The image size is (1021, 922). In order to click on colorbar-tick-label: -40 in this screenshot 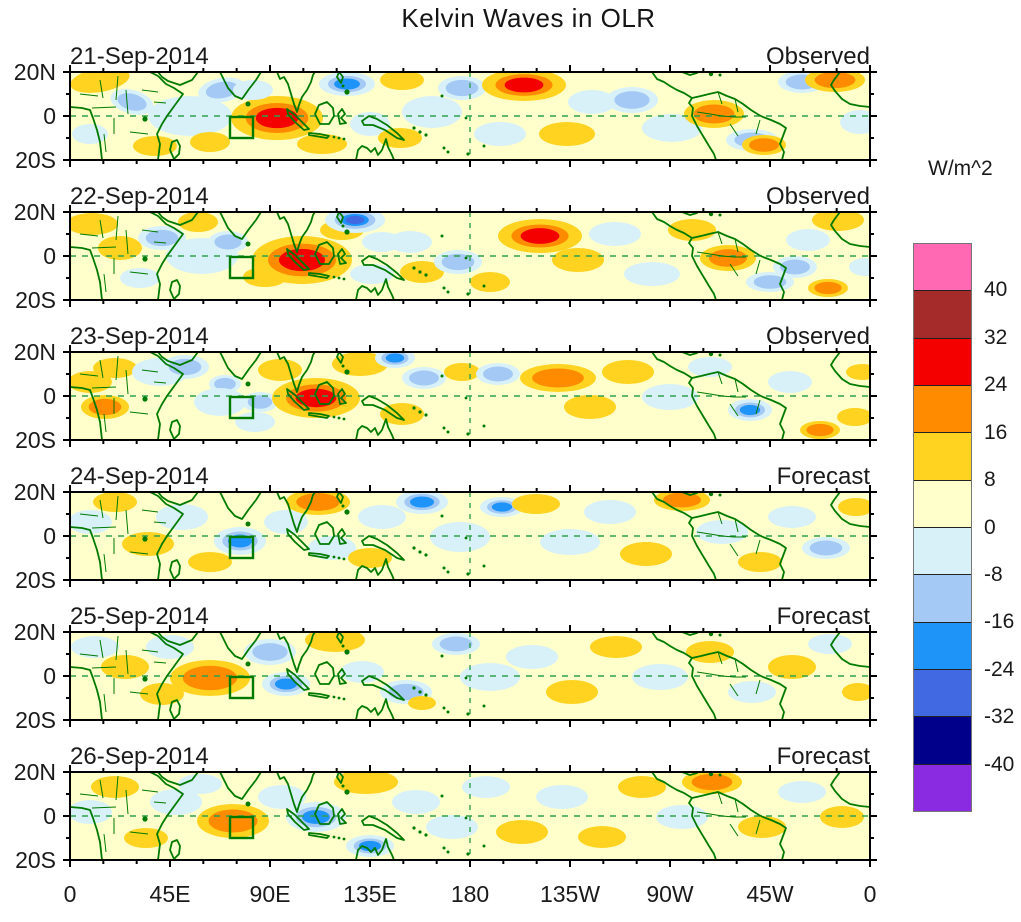, I will do `click(999, 764)`.